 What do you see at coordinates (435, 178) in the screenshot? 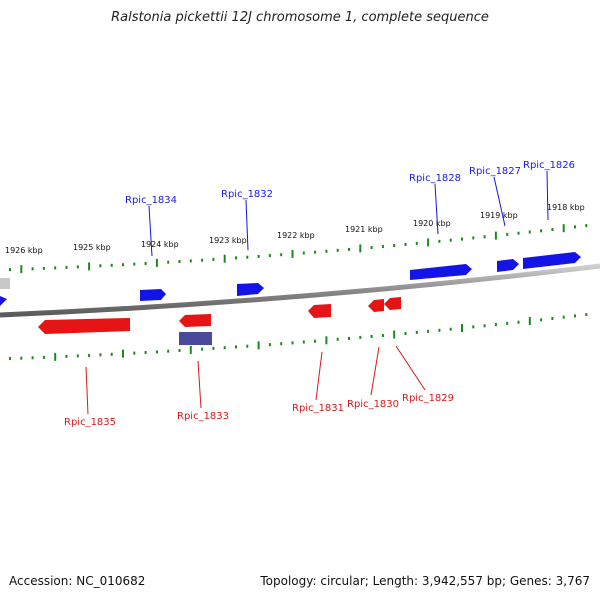
I see `label-rpic-1828: Rpic_1828` at bounding box center [435, 178].